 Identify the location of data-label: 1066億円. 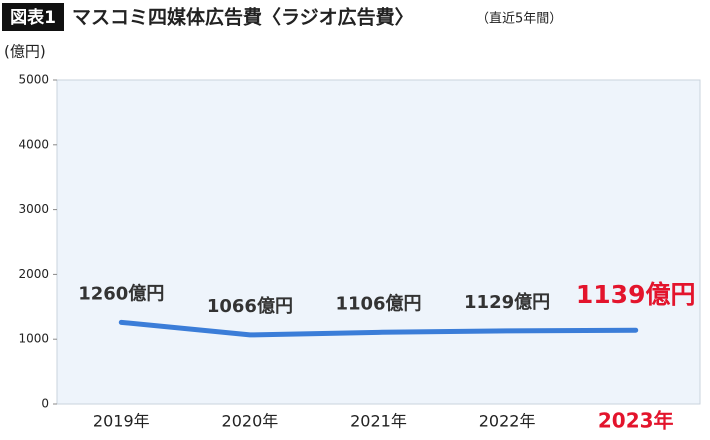
(250, 306).